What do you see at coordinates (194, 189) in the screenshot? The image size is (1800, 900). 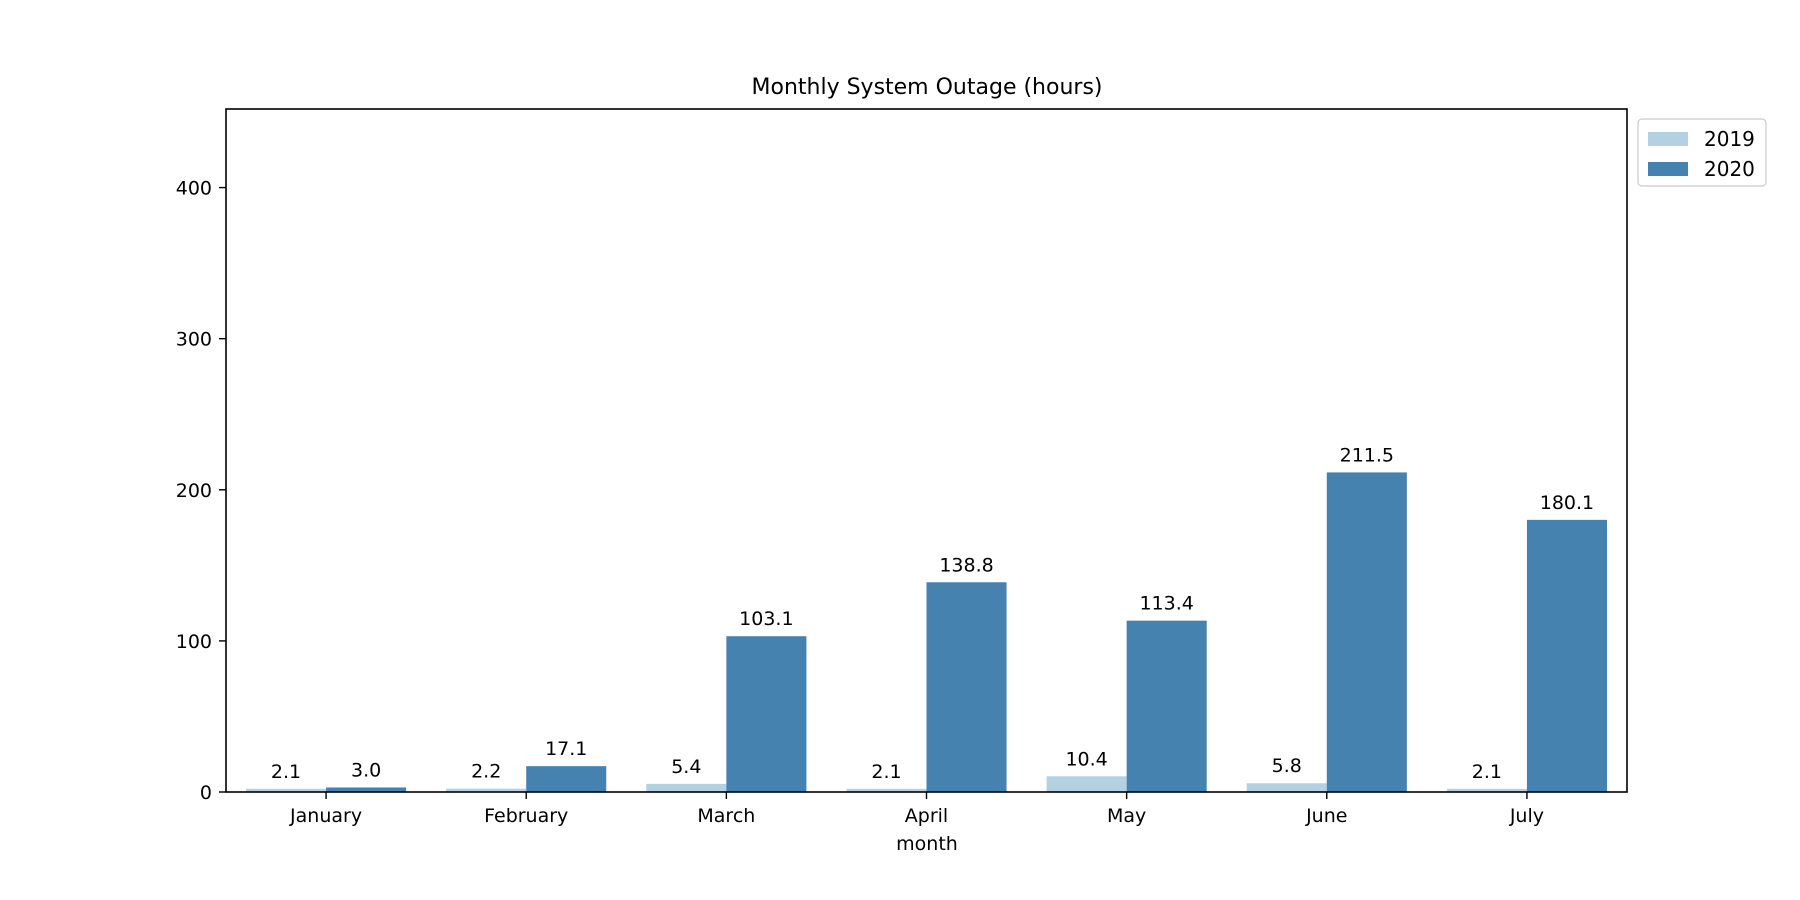 I see `y-tick-label: 400` at bounding box center [194, 189].